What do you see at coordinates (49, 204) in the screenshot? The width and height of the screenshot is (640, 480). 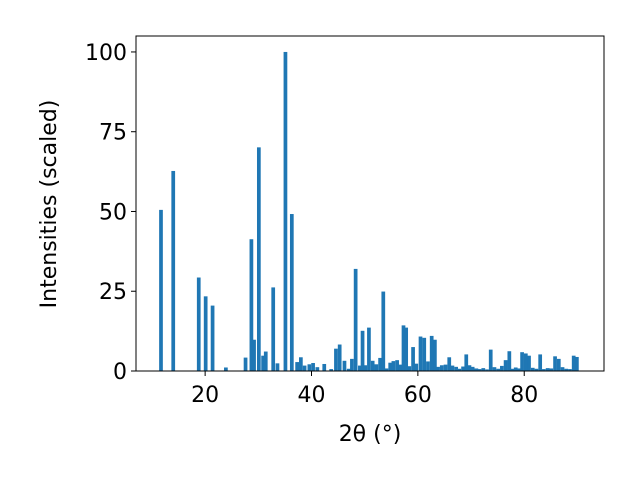 I see `y-axis-title: Intensities (scaled)` at bounding box center [49, 204].